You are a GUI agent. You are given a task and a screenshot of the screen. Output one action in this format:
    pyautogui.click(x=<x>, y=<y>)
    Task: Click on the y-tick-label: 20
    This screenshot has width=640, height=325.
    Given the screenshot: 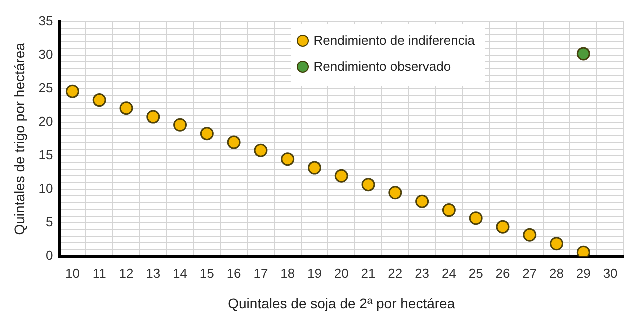 What is the action you would take?
    pyautogui.click(x=46, y=122)
    